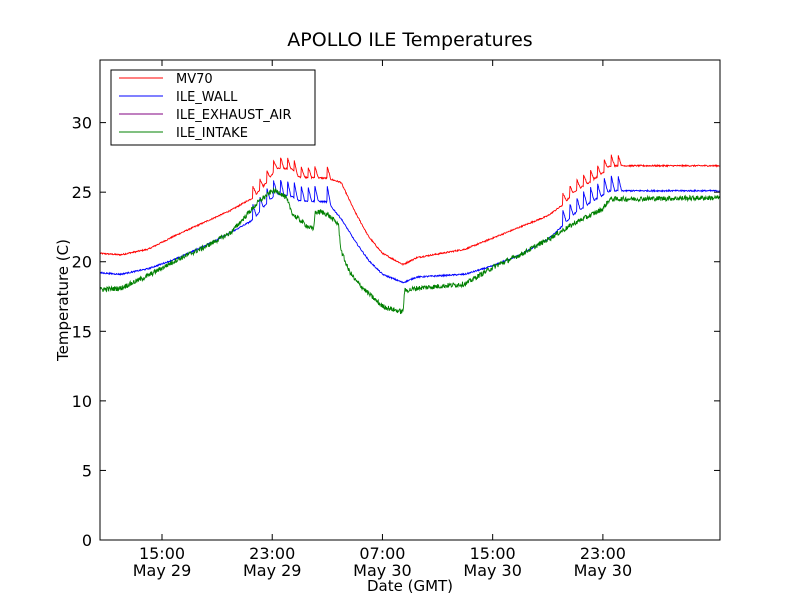 This screenshot has height=600, width=800. What do you see at coordinates (87, 540) in the screenshot?
I see `y-tick-label: 0` at bounding box center [87, 540].